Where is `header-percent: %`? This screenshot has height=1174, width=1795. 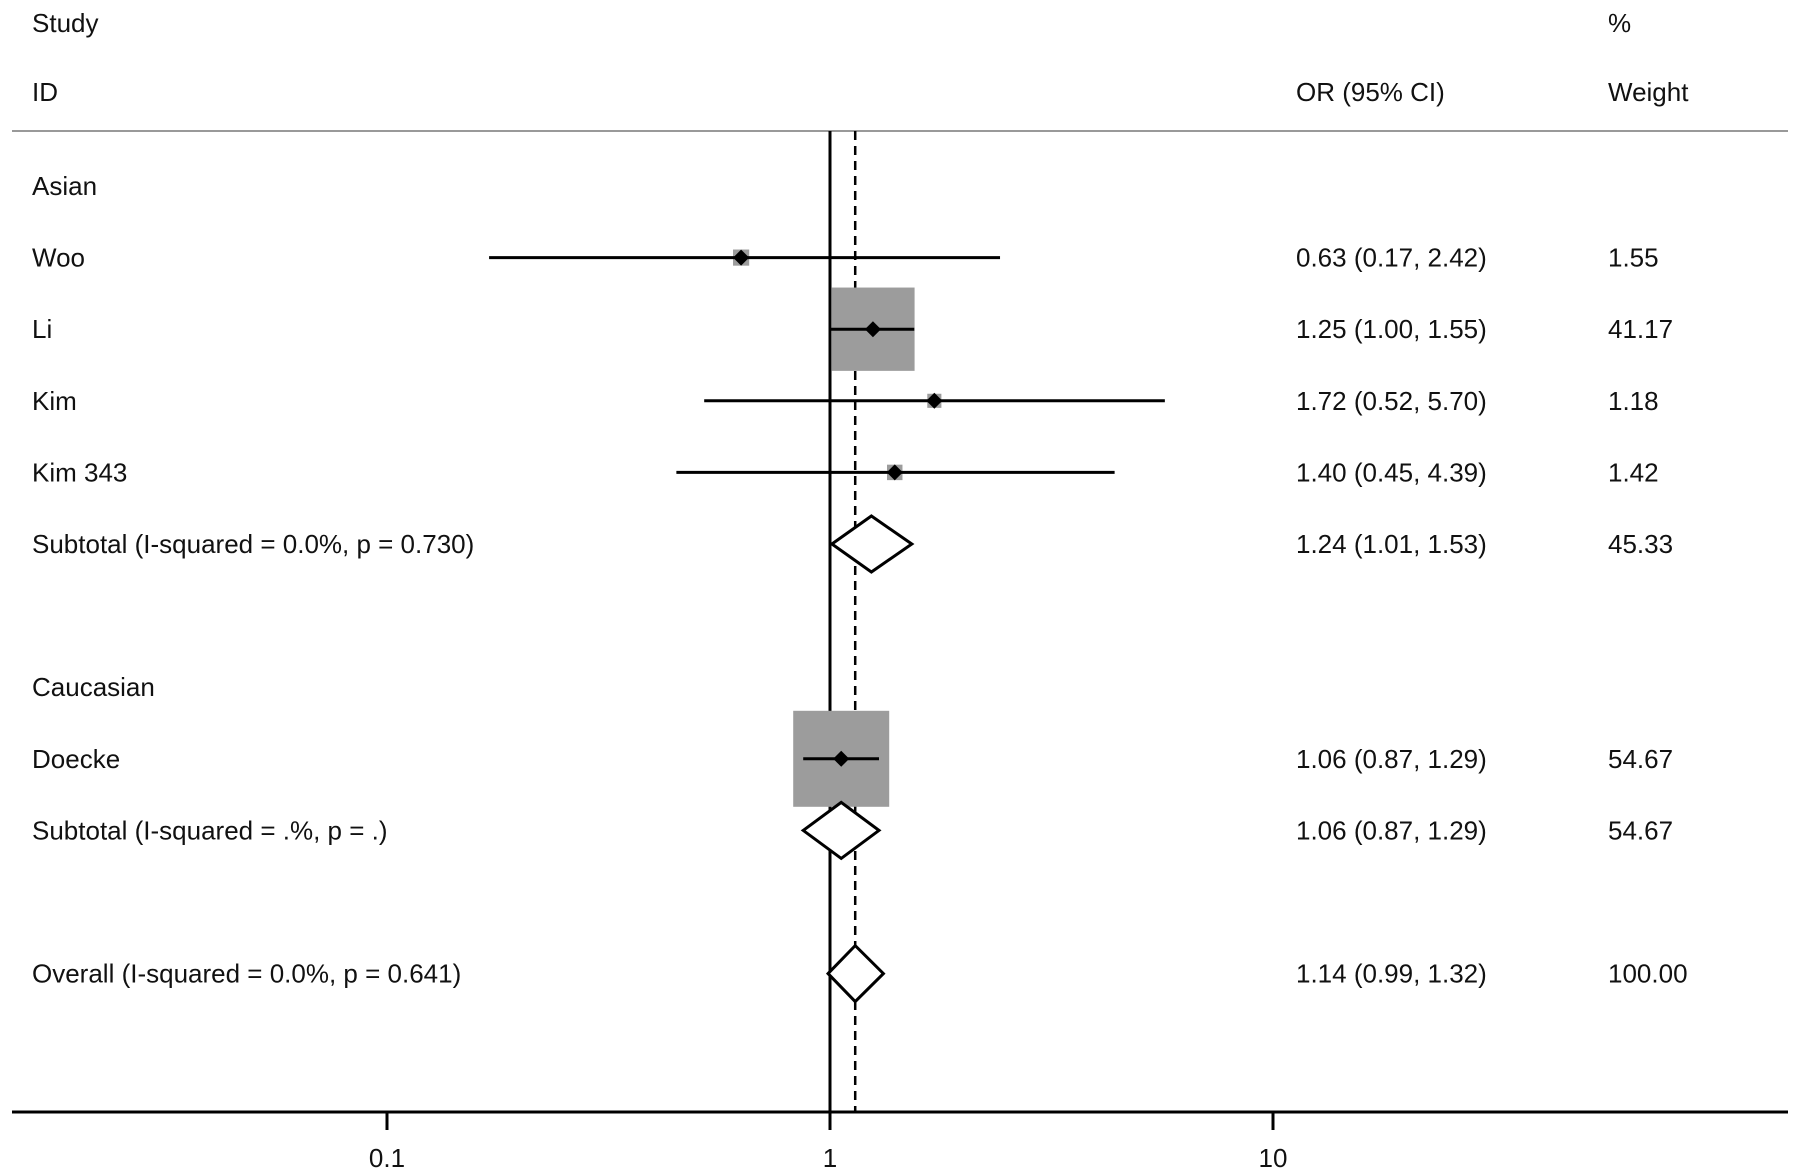 header-percent: % is located at coordinates (1619, 23).